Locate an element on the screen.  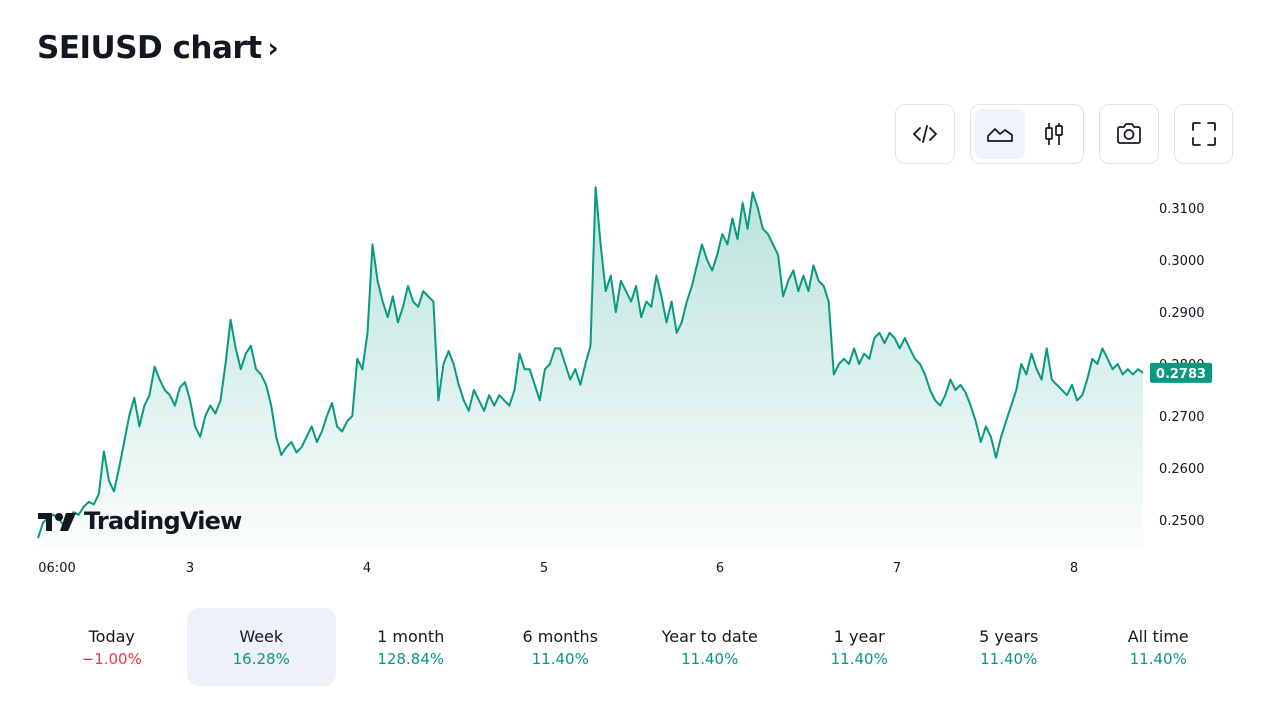
period-label: 6 months is located at coordinates (560, 636).